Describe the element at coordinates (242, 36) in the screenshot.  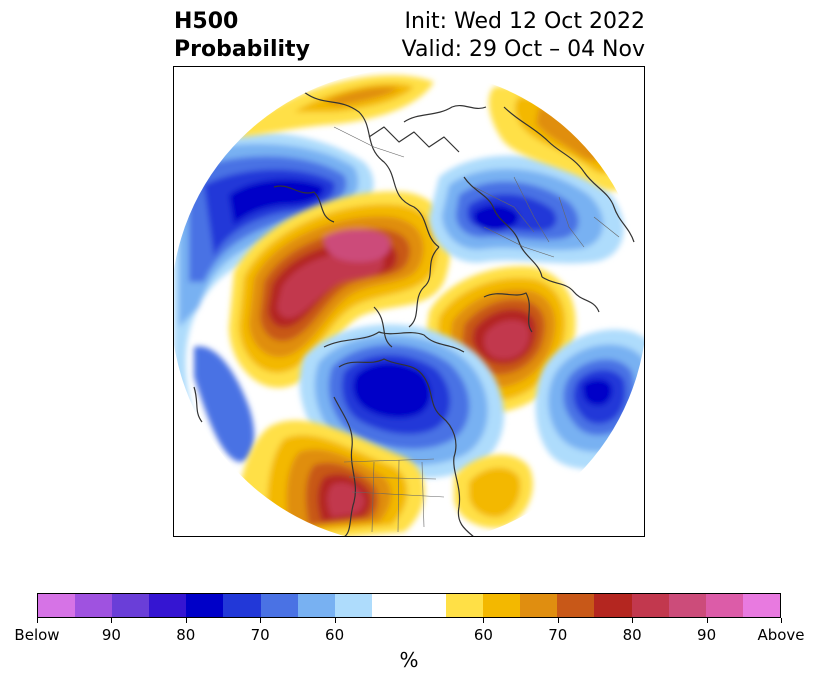
I see `title-left: H500 Probability` at that location.